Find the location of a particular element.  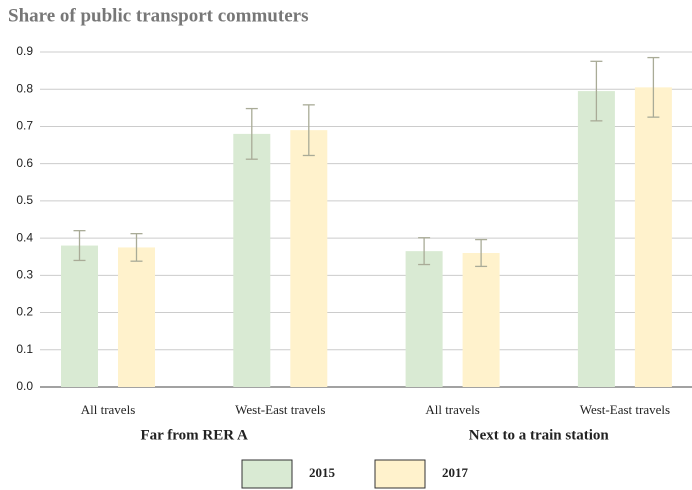

group-label: Far from RER A is located at coordinates (194, 435).